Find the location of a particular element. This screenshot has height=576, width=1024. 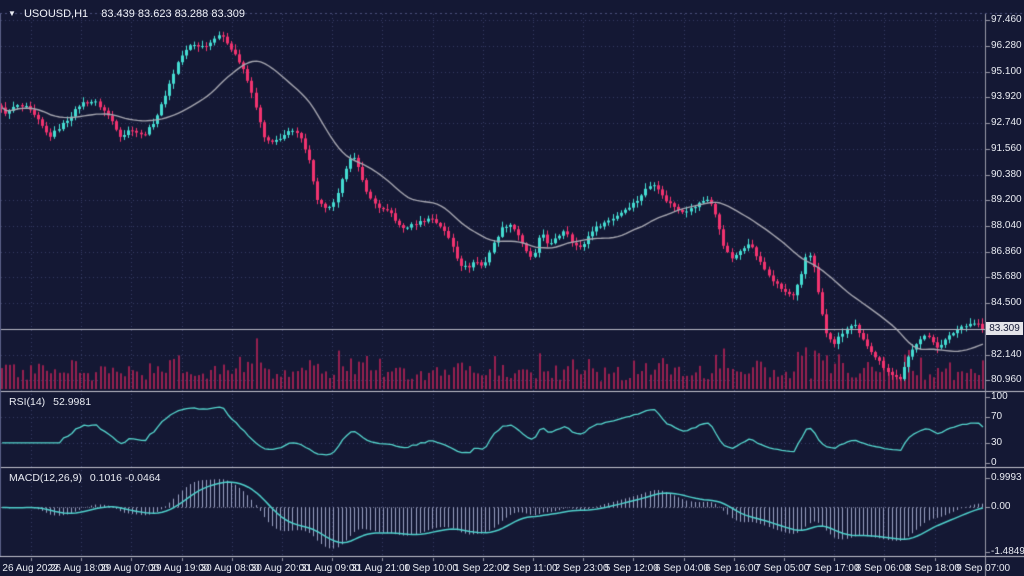

price-tick-label: 91.560 is located at coordinates (1006, 148).